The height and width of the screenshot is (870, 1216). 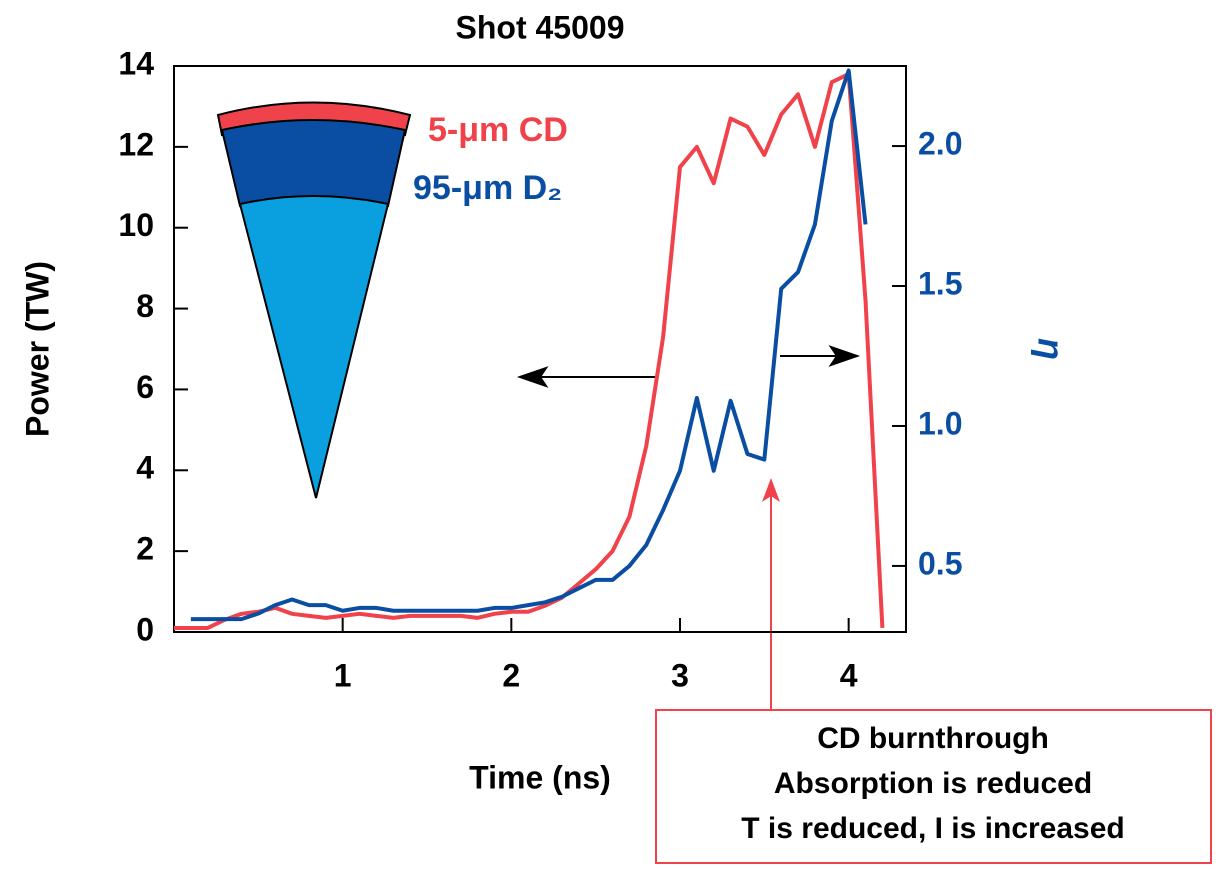 What do you see at coordinates (540, 777) in the screenshot?
I see `x-axis-label: Time (ns)` at bounding box center [540, 777].